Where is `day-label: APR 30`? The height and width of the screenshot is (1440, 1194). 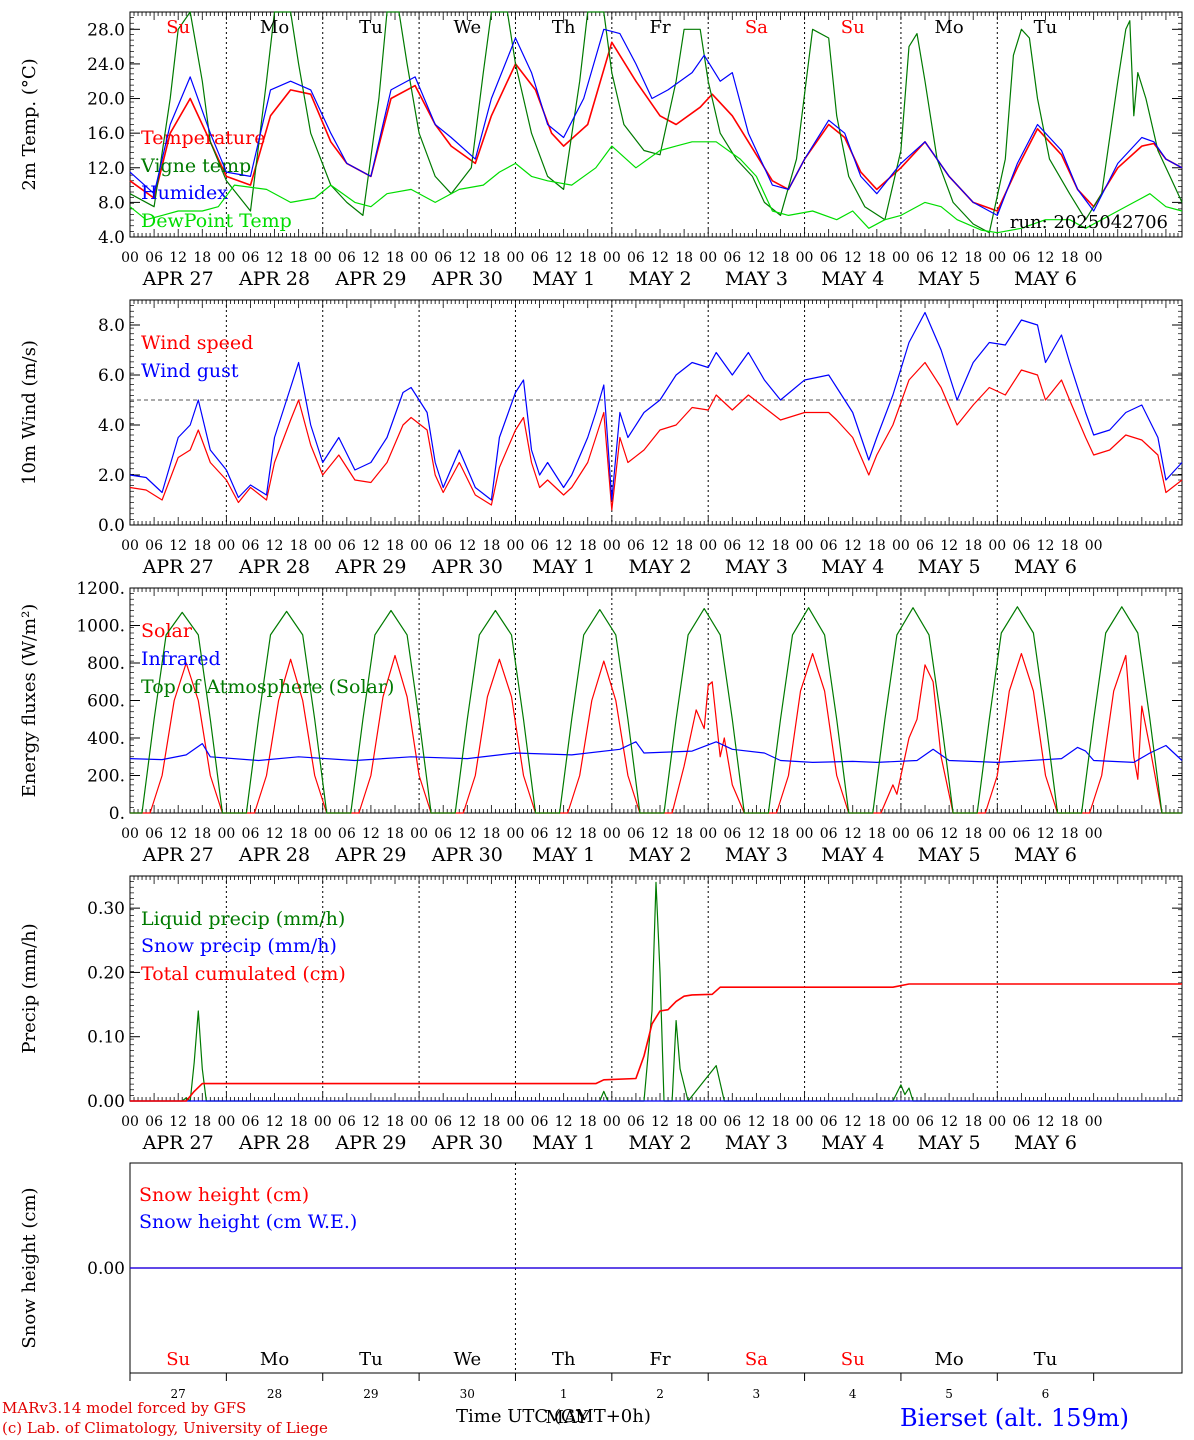 day-label: APR 30 is located at coordinates (467, 1143).